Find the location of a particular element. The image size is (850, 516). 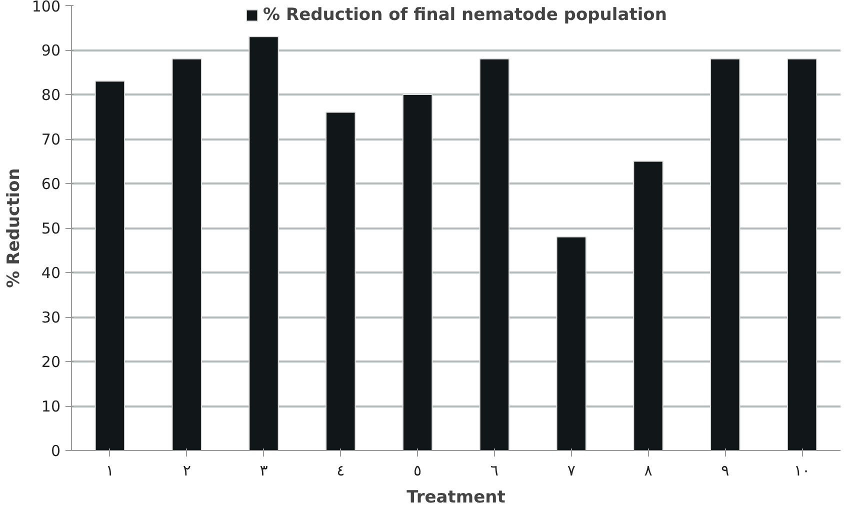

x-tick-label: ١ is located at coordinates (110, 471).